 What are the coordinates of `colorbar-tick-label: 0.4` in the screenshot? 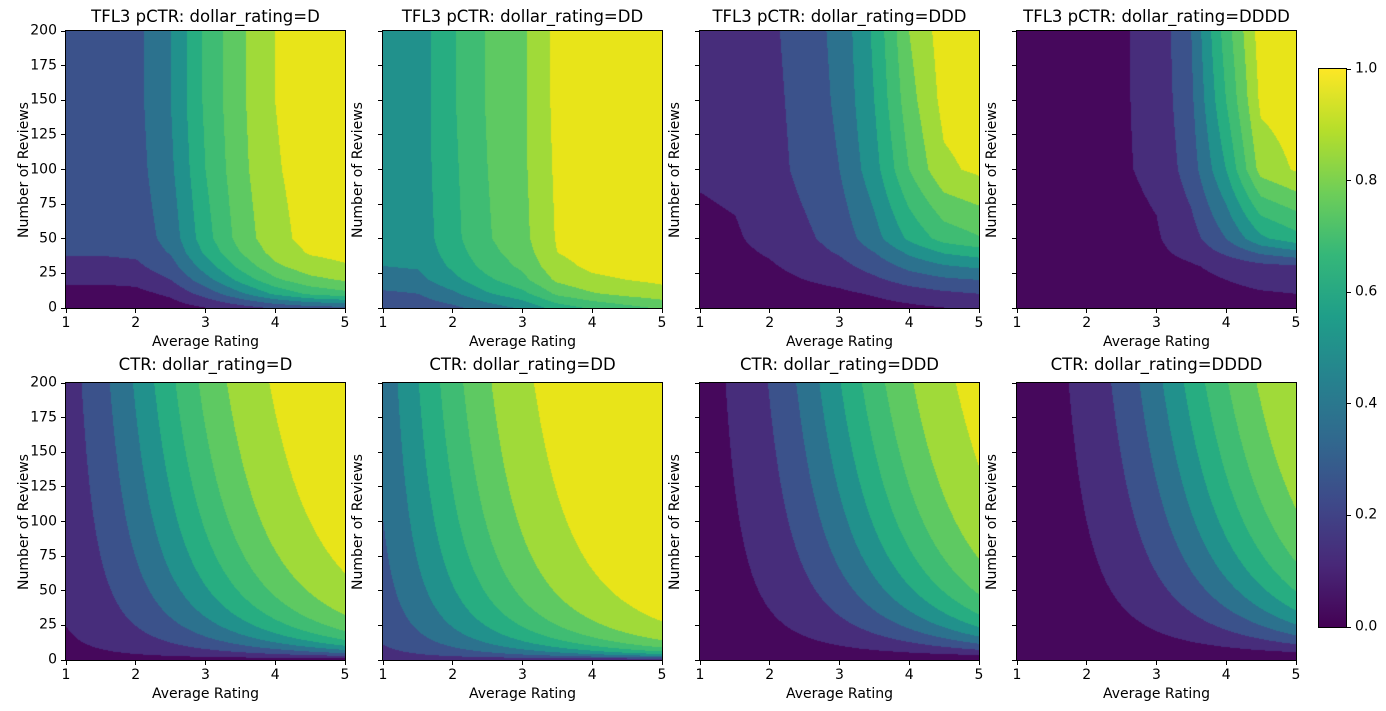 It's located at (1366, 403).